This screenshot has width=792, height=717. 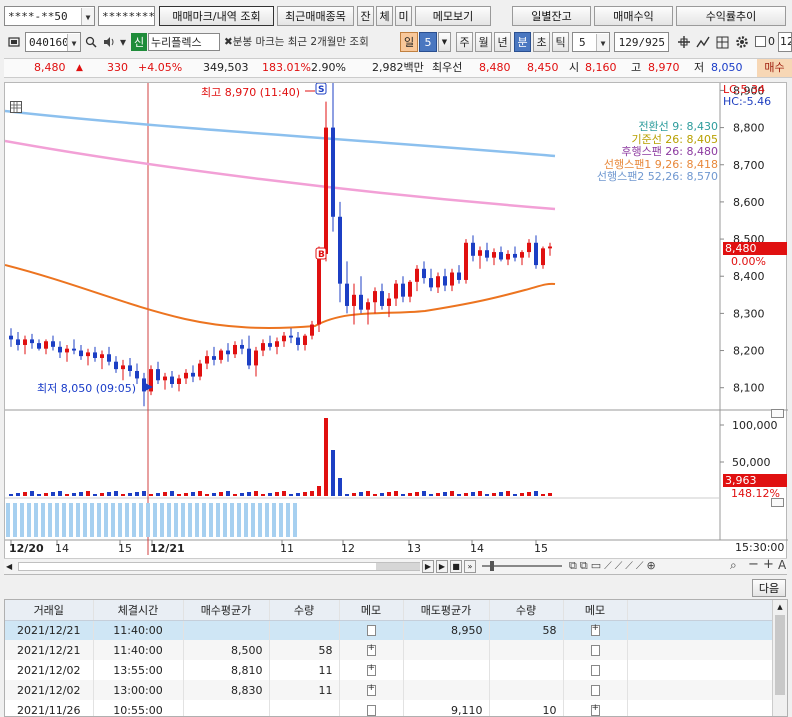 I want to click on period-month-button: 월, so click(x=483, y=42).